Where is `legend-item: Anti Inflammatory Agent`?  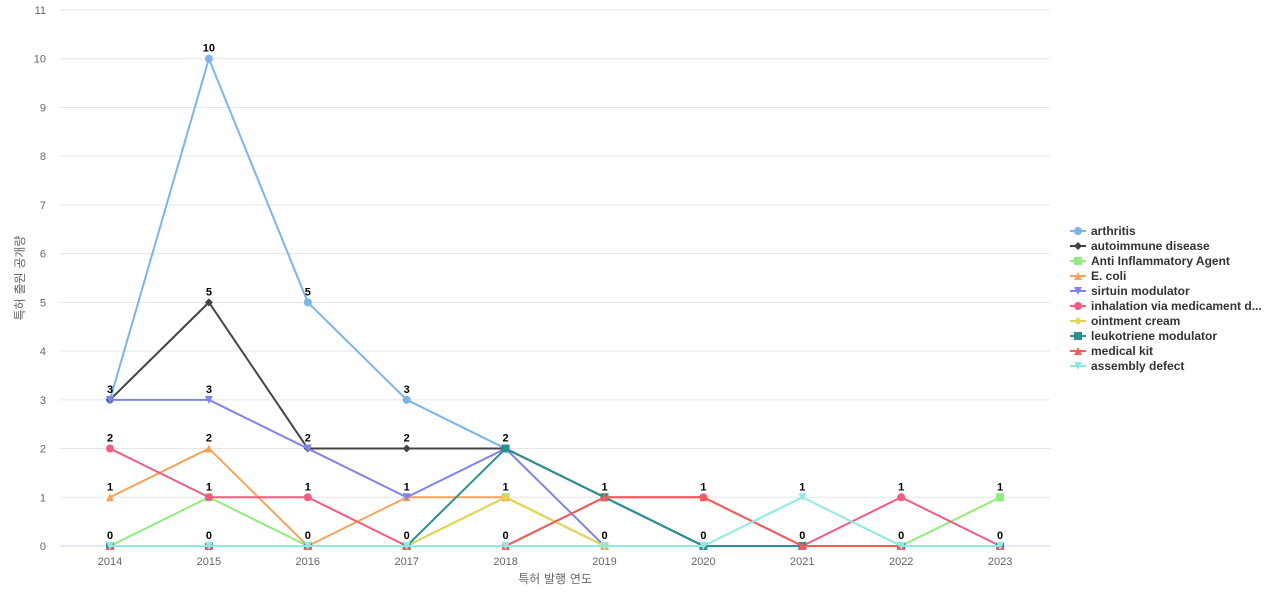
legend-item: Anti Inflammatory Agent is located at coordinates (1150, 261).